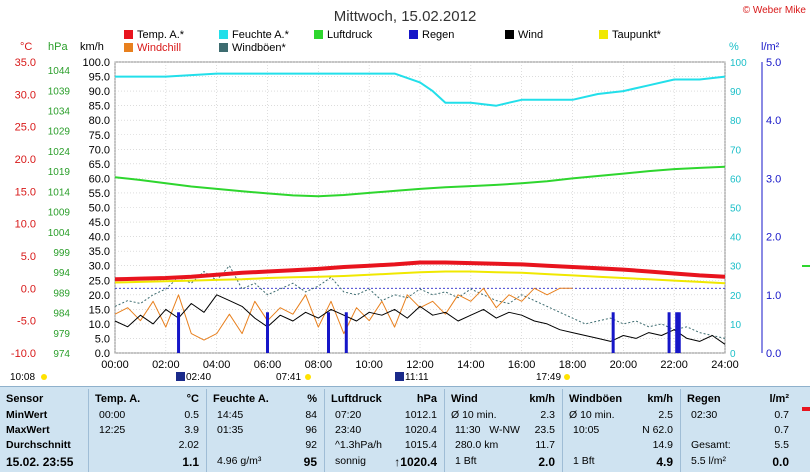  I want to click on stats-wind-bft: 1 Bft, so click(466, 461).